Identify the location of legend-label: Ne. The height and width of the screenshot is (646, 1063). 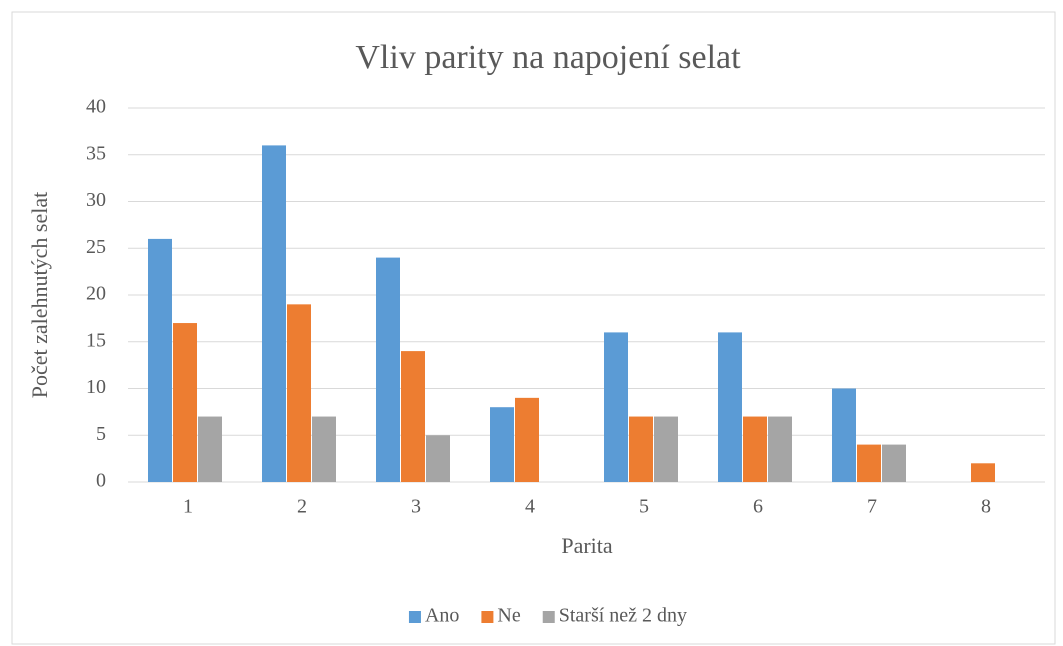
(508, 616).